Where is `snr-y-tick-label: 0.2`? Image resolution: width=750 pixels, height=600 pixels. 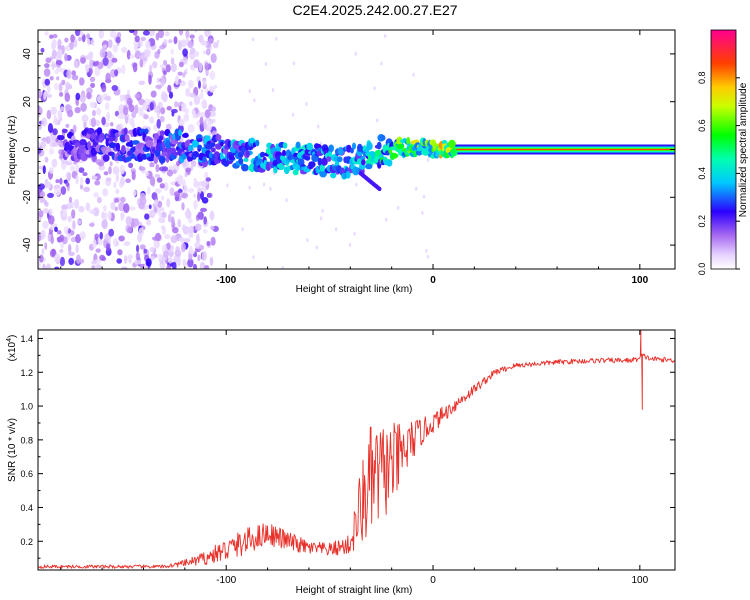
snr-y-tick-label: 0.2 is located at coordinates (26, 542).